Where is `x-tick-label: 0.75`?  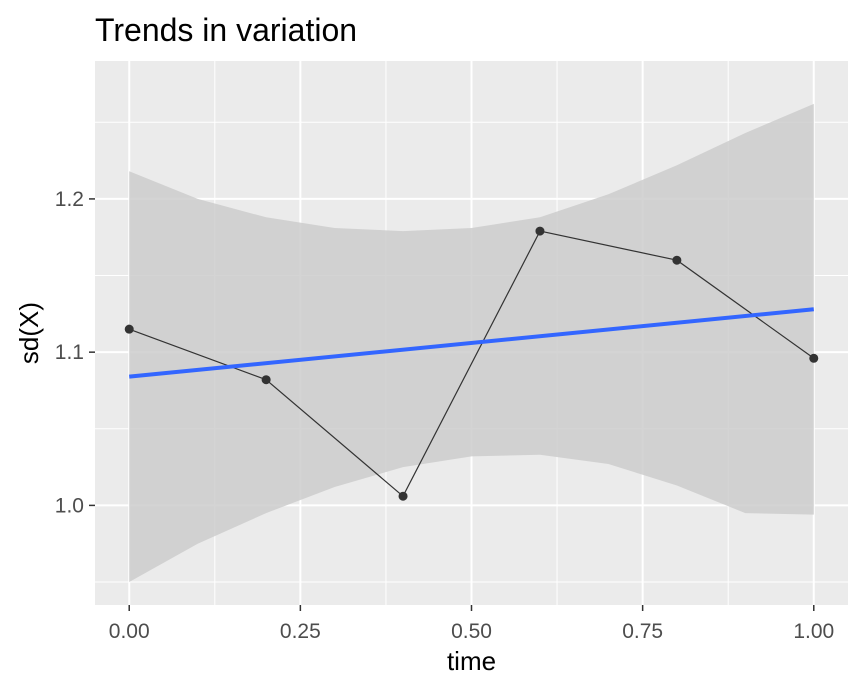
x-tick-label: 0.75 is located at coordinates (642, 631).